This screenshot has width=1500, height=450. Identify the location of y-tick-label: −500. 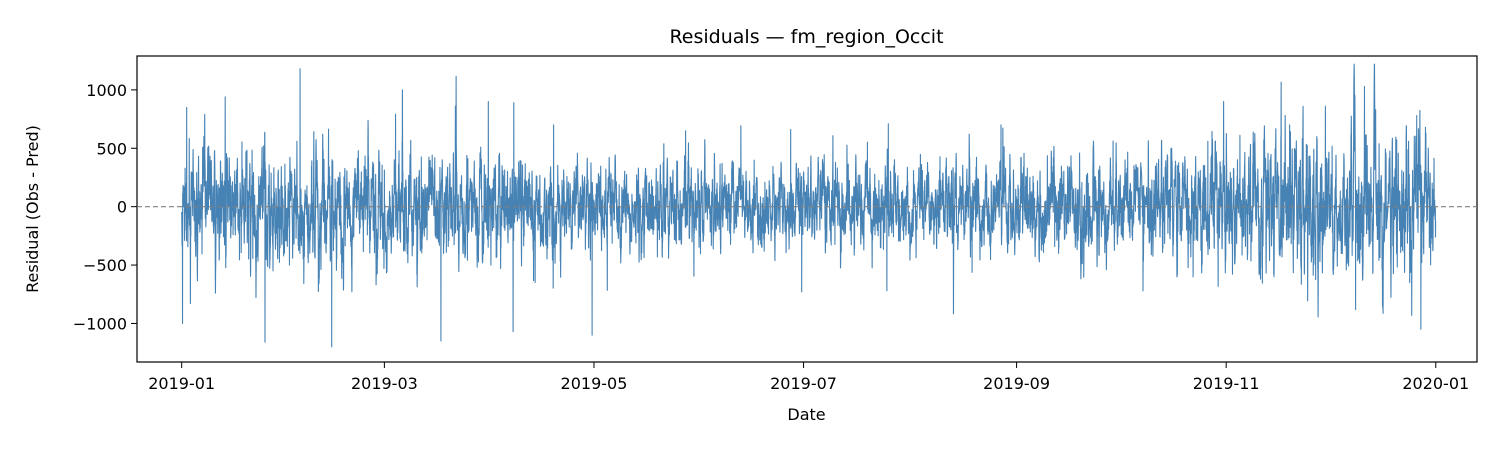
(105, 265).